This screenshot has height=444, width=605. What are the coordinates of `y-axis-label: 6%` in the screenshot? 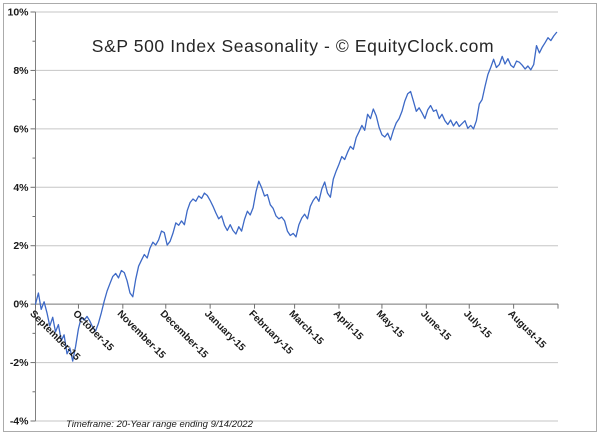 It's located at (21, 129).